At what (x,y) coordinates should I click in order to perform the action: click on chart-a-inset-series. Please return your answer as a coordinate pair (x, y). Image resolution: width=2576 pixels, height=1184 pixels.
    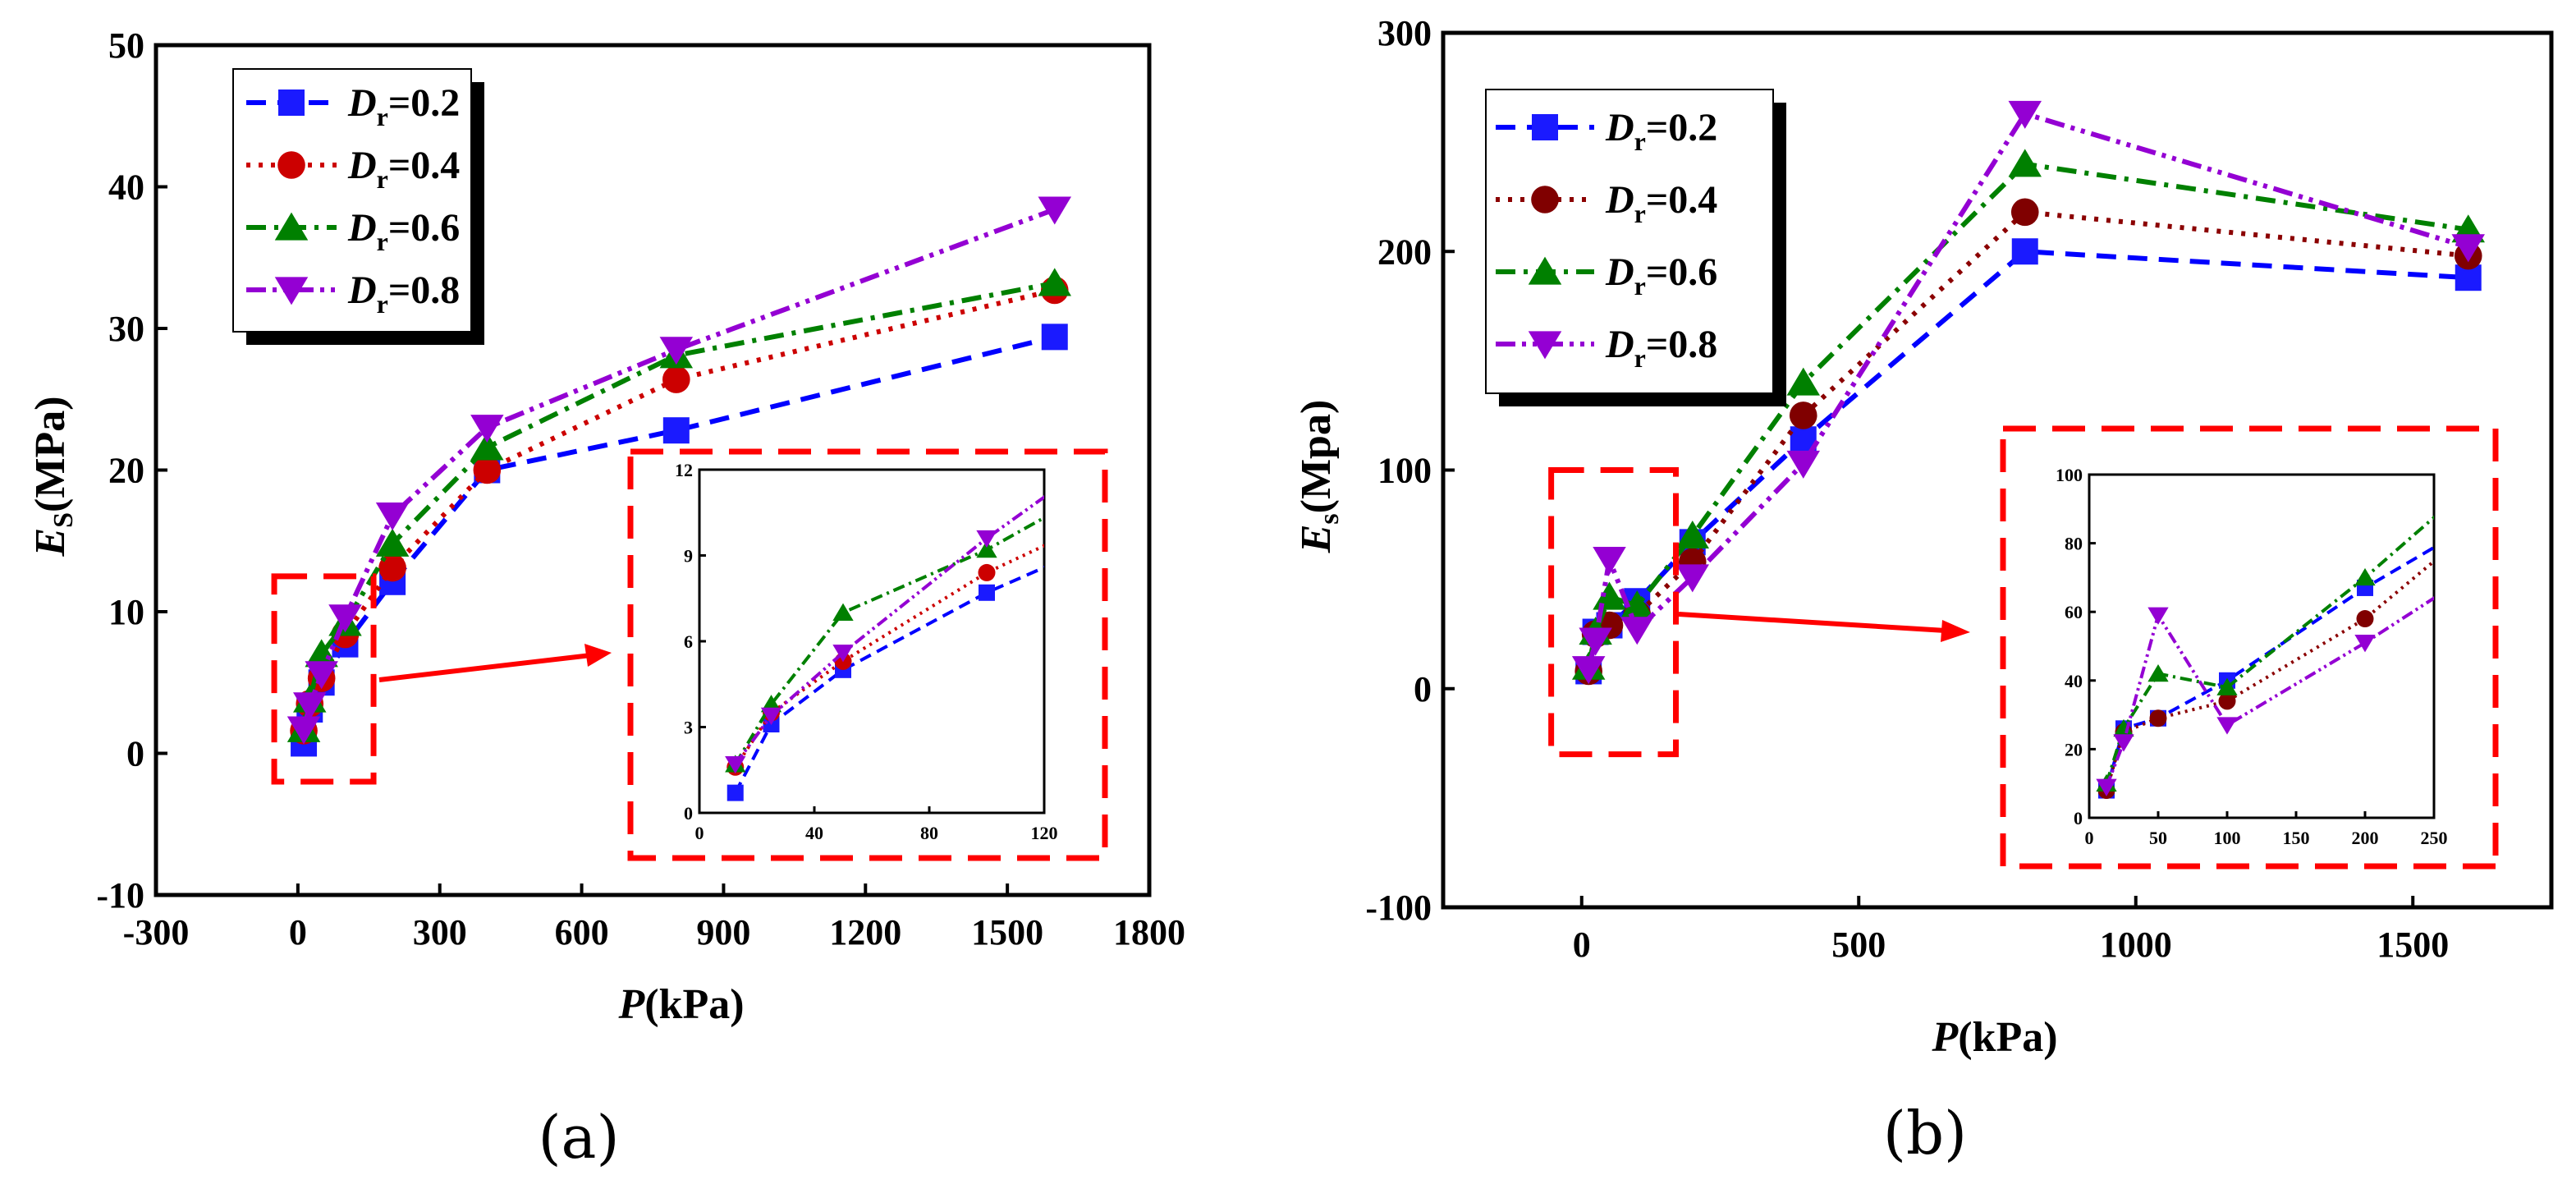
    Looking at the image, I should click on (885, 647).